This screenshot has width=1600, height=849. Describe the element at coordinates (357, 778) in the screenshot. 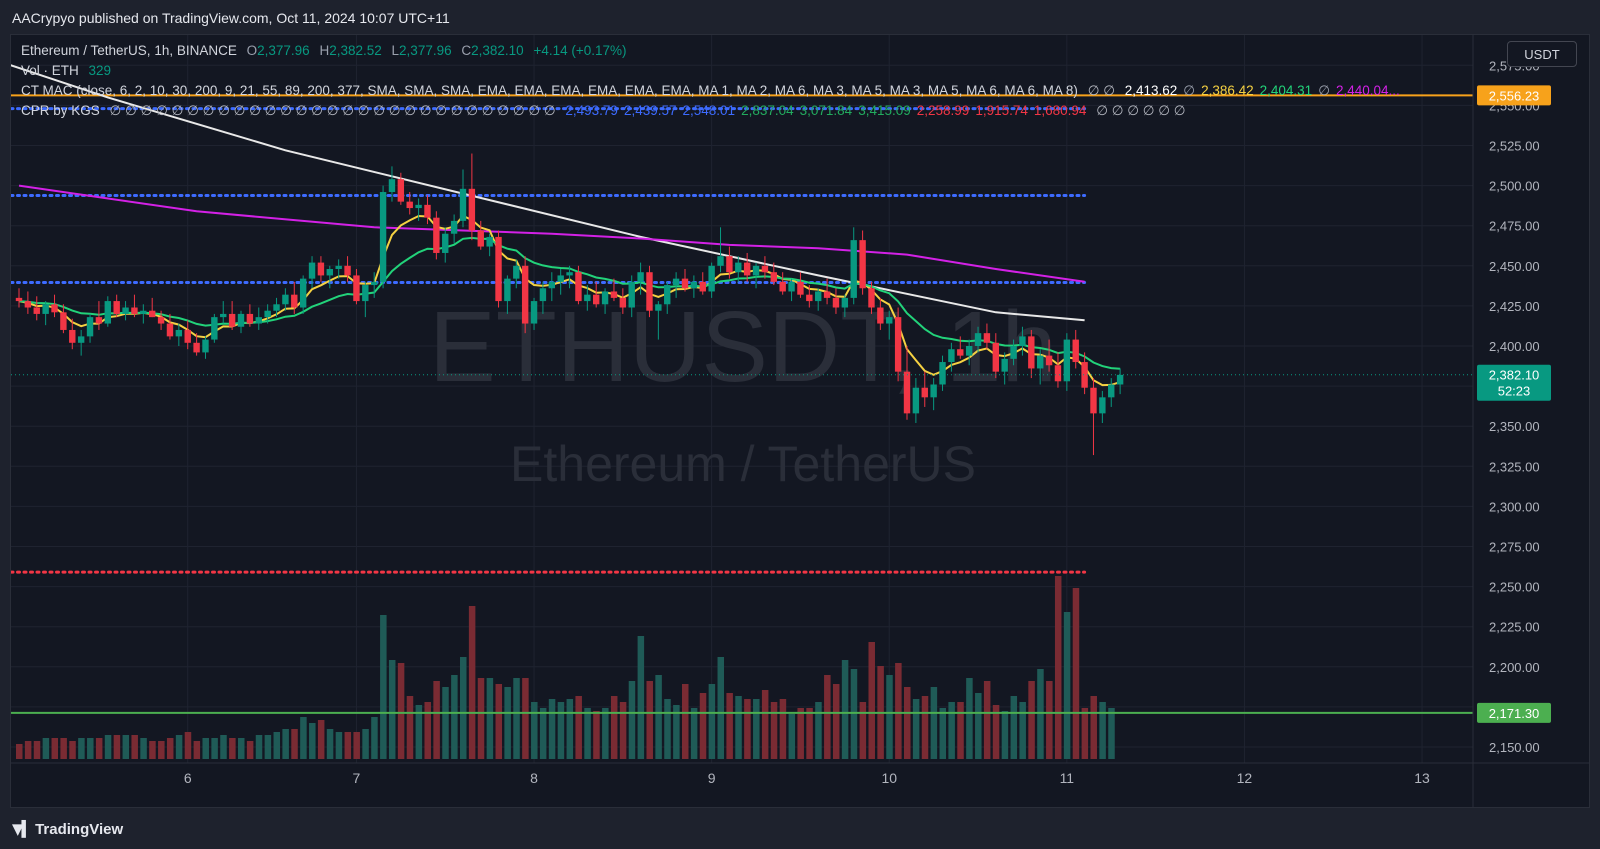

I see `time-tick-label: 7` at that location.